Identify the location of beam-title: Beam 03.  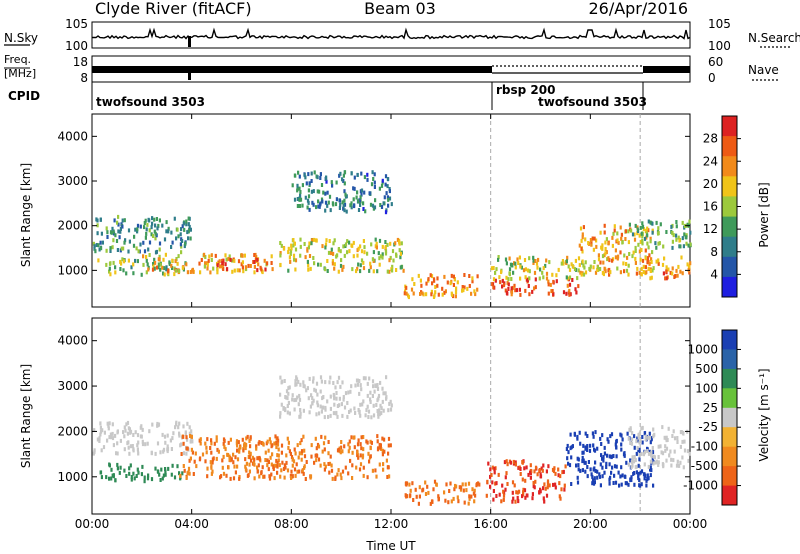
(400, 9).